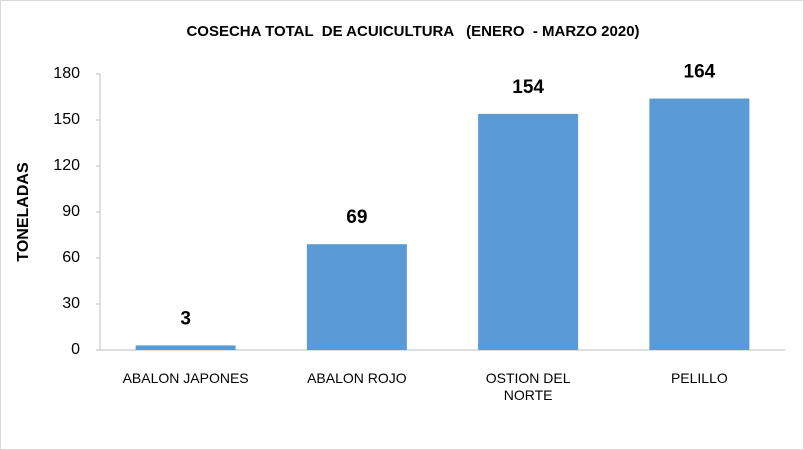 This screenshot has width=804, height=450. I want to click on y-tick-label: 60, so click(71, 257).